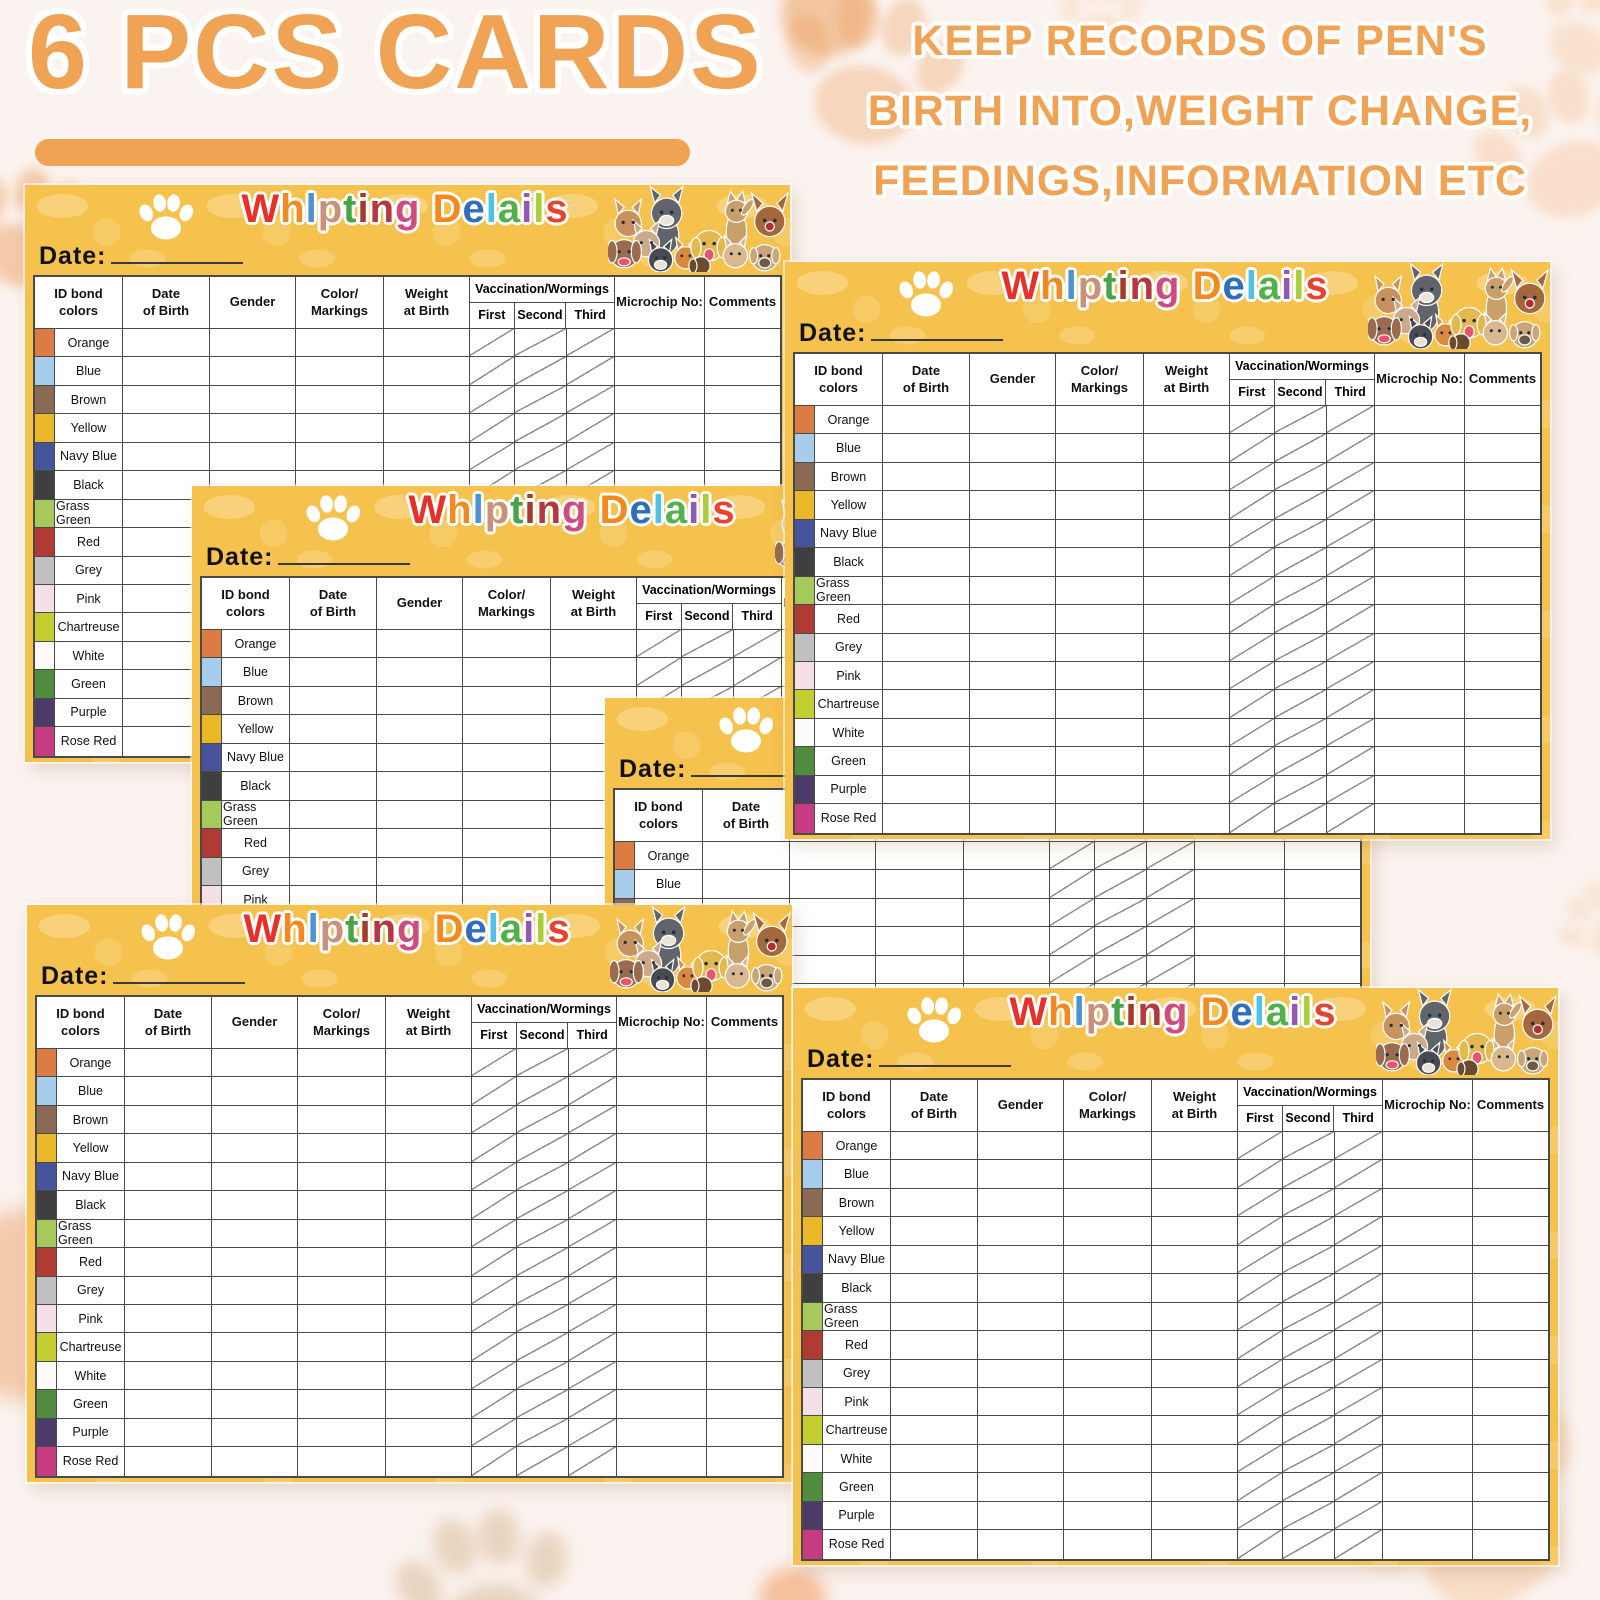  Describe the element at coordinates (542, 290) in the screenshot. I see `vaccination-wormings-label: Vaccination/Wormings` at that location.